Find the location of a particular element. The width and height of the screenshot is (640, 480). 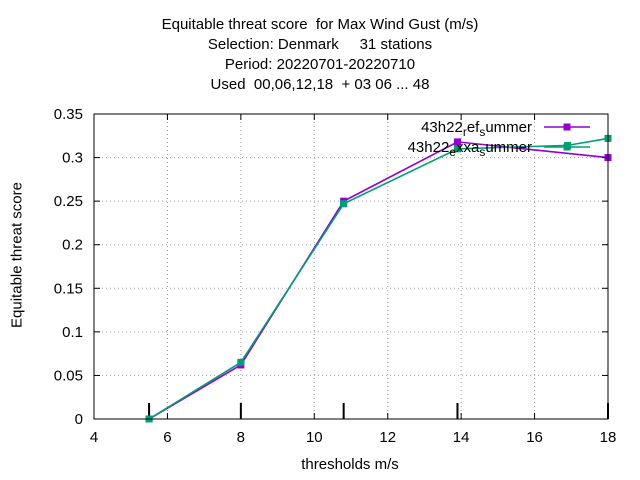

y-tick-label: 0.35 is located at coordinates (68, 114).